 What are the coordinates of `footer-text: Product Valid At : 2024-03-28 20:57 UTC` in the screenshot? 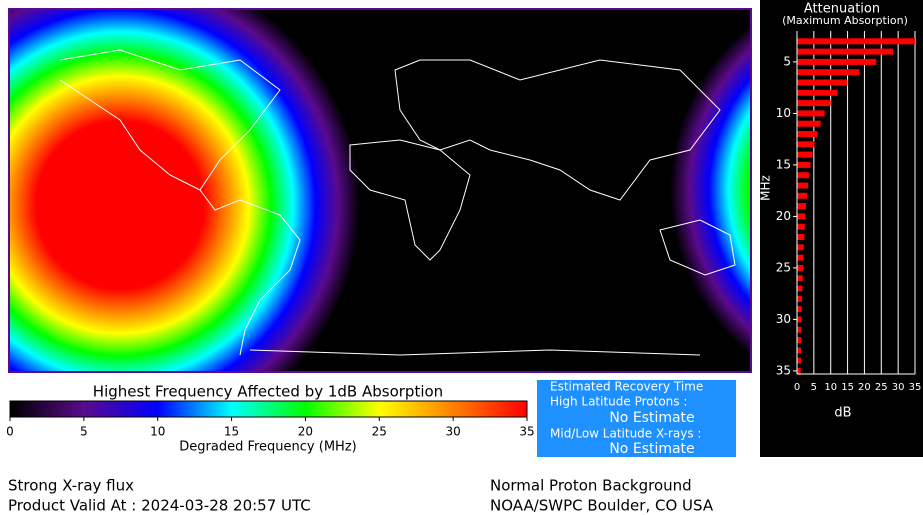 It's located at (159, 506).